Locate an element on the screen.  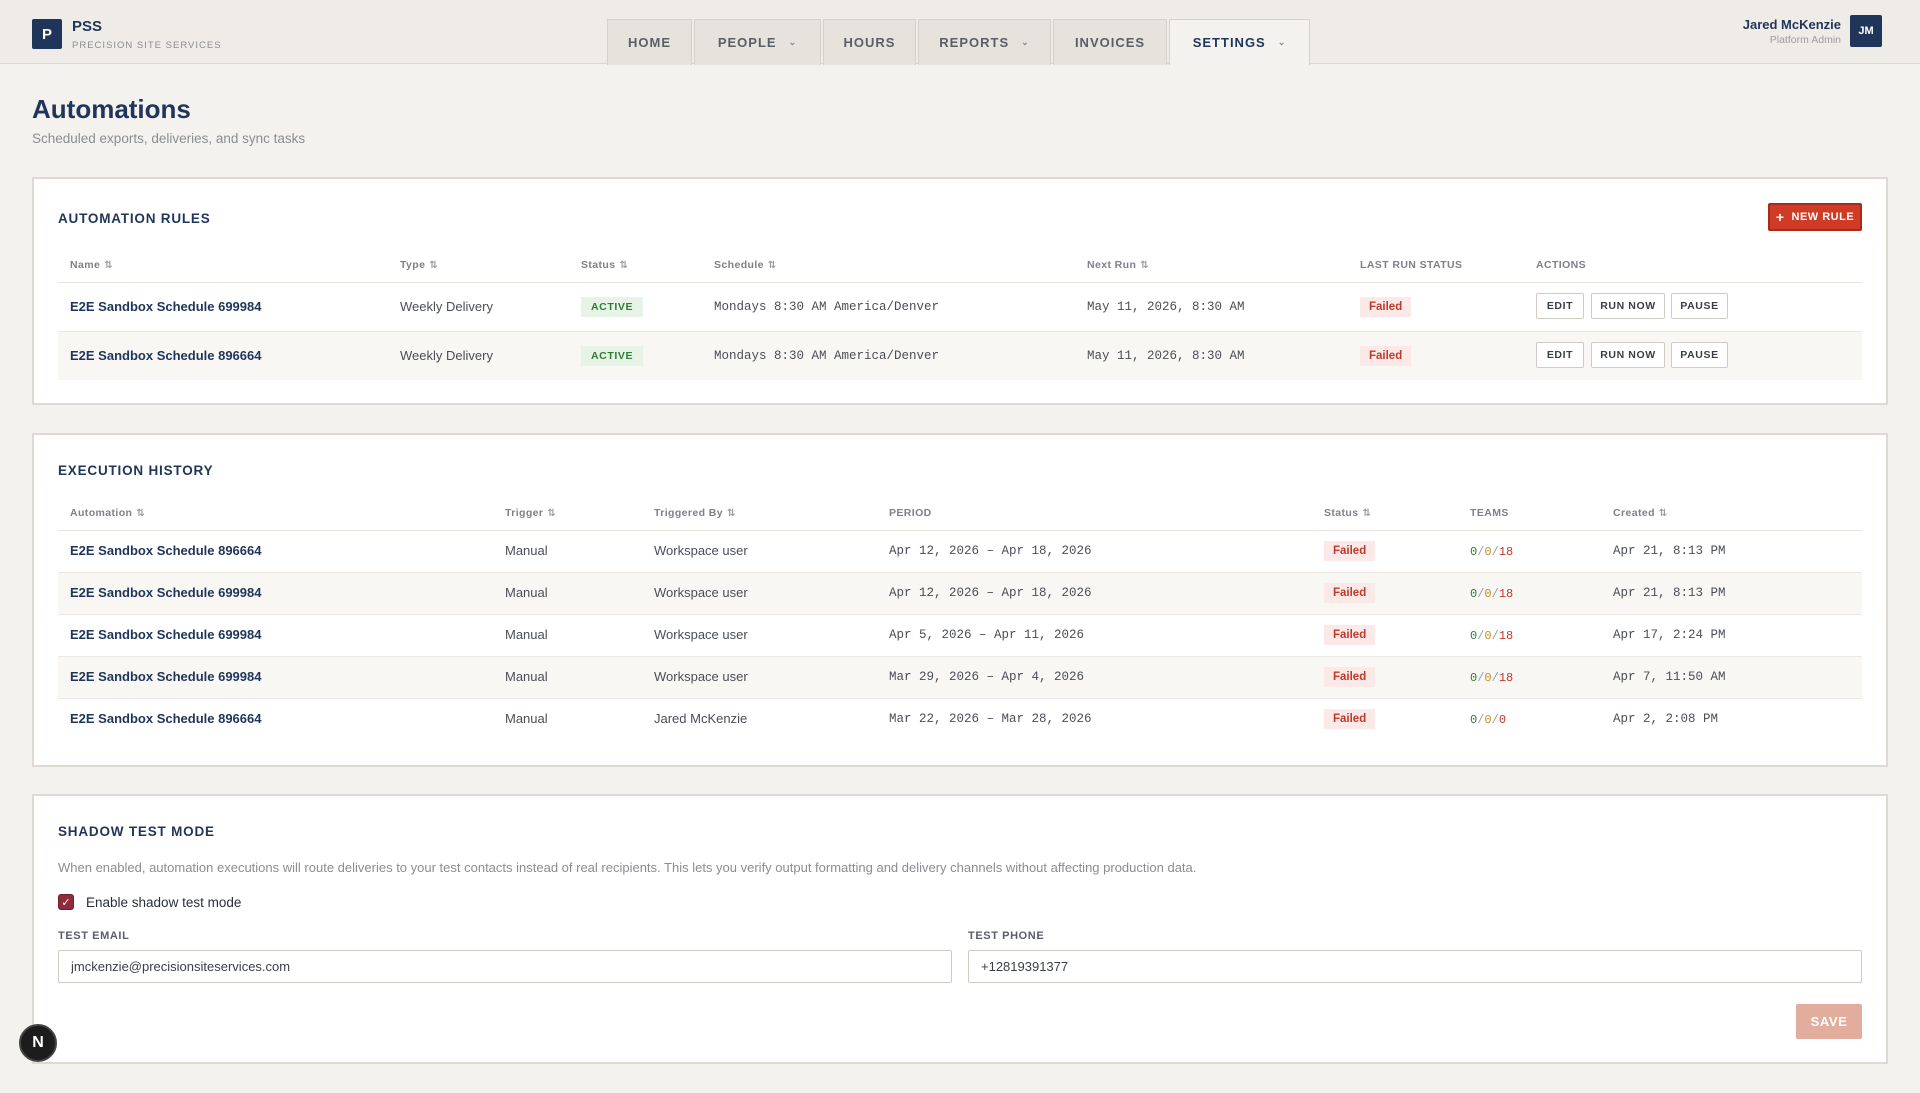
col-schedule-header: Schedule ⇅ is located at coordinates (745, 265).